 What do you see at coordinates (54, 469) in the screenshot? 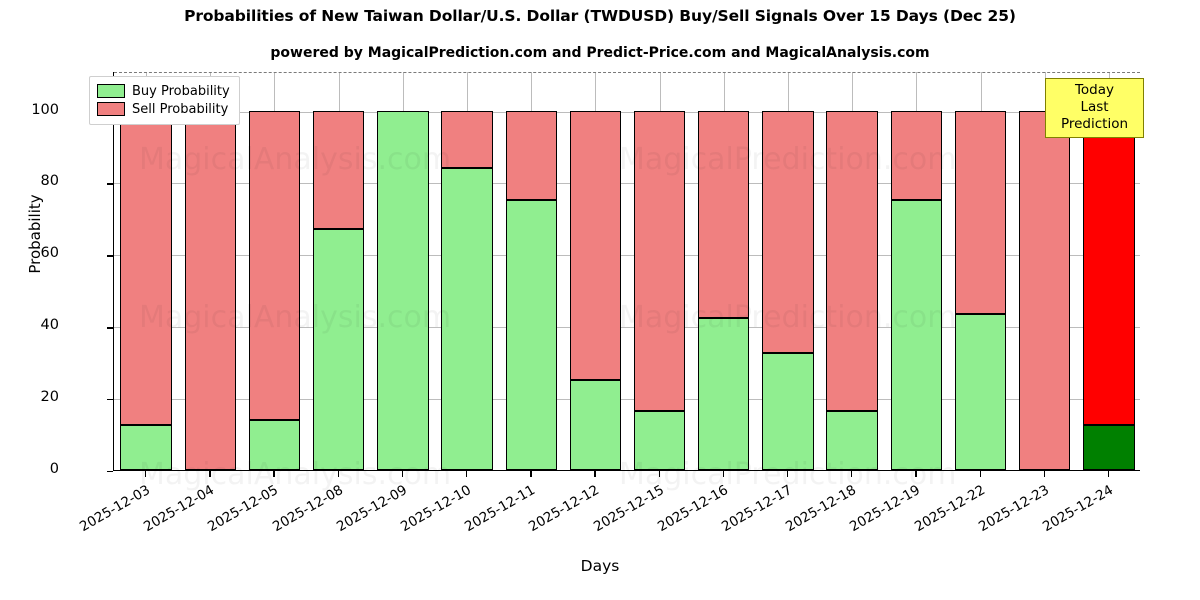
I see `y-tick-label-0: 0` at bounding box center [54, 469].